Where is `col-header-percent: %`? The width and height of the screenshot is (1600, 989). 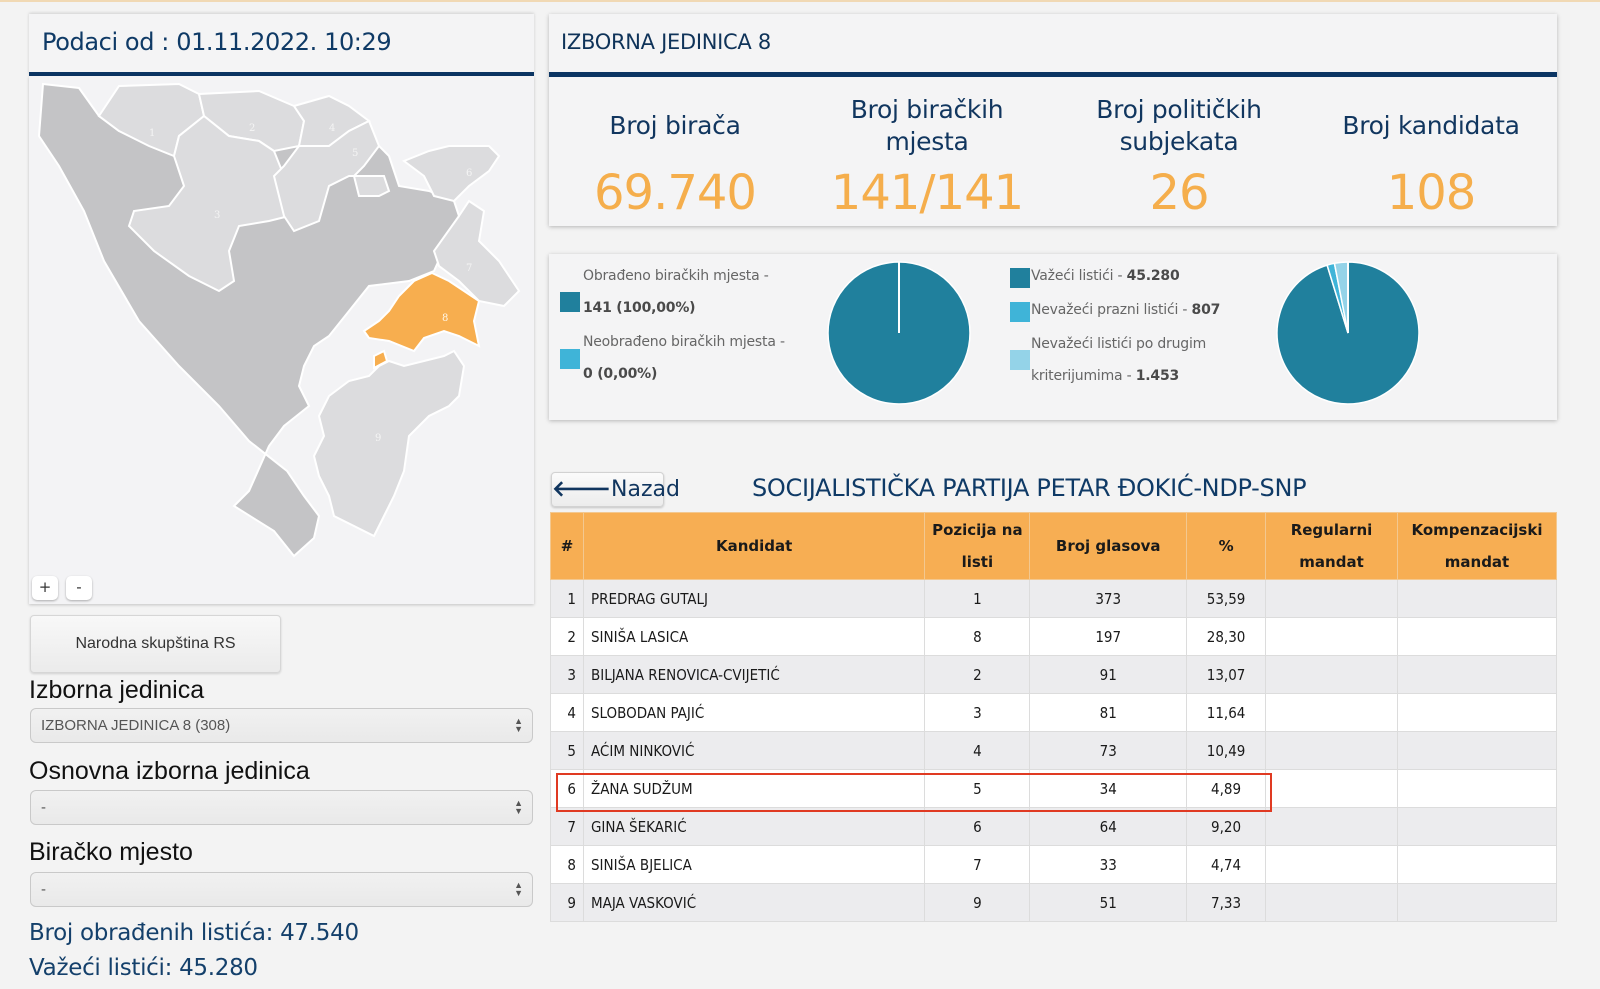 col-header-percent: % is located at coordinates (1226, 546).